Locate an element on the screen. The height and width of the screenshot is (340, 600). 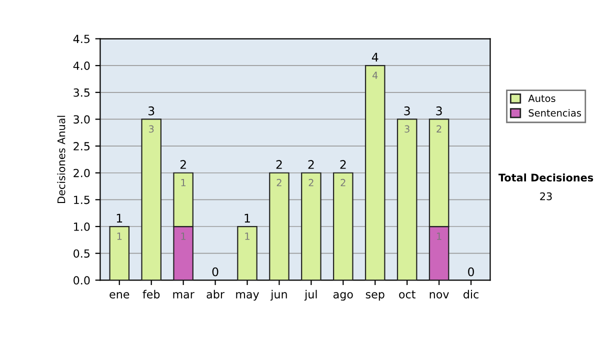
total-label: 4 is located at coordinates (375, 57).